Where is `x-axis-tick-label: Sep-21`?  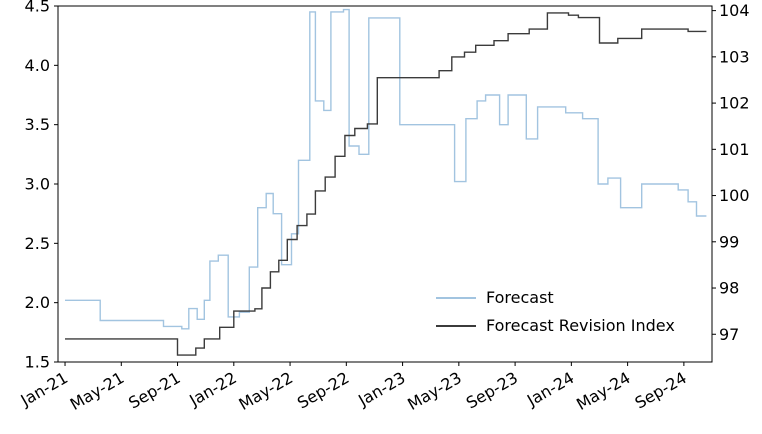
x-axis-tick-label: Sep-21 is located at coordinates (154, 390).